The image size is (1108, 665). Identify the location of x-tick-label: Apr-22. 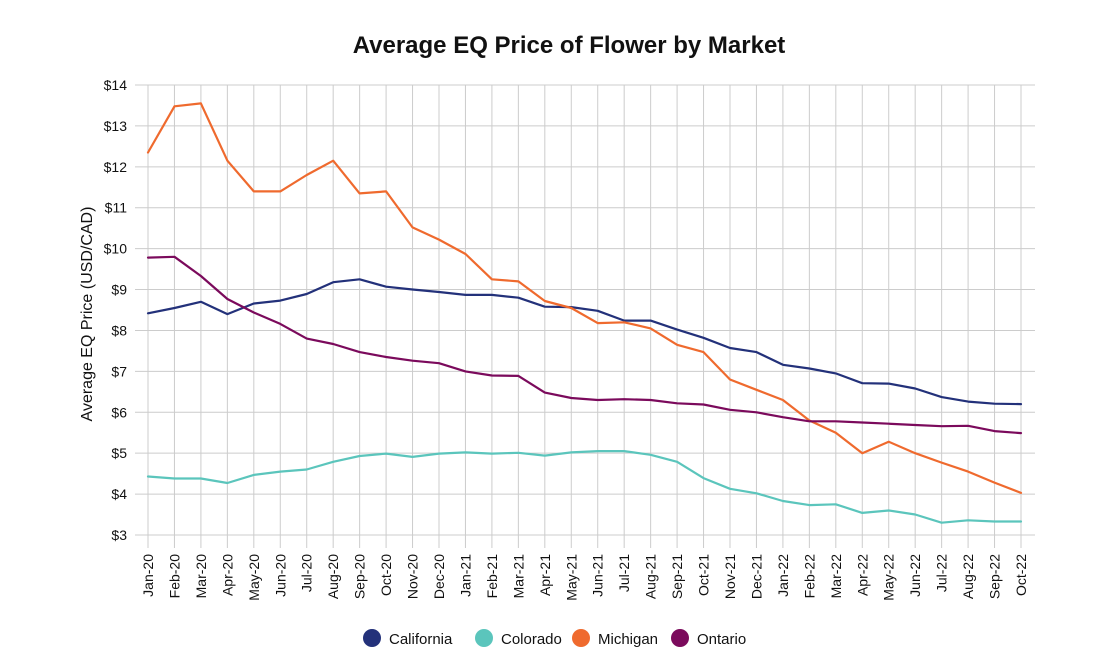
(862, 575).